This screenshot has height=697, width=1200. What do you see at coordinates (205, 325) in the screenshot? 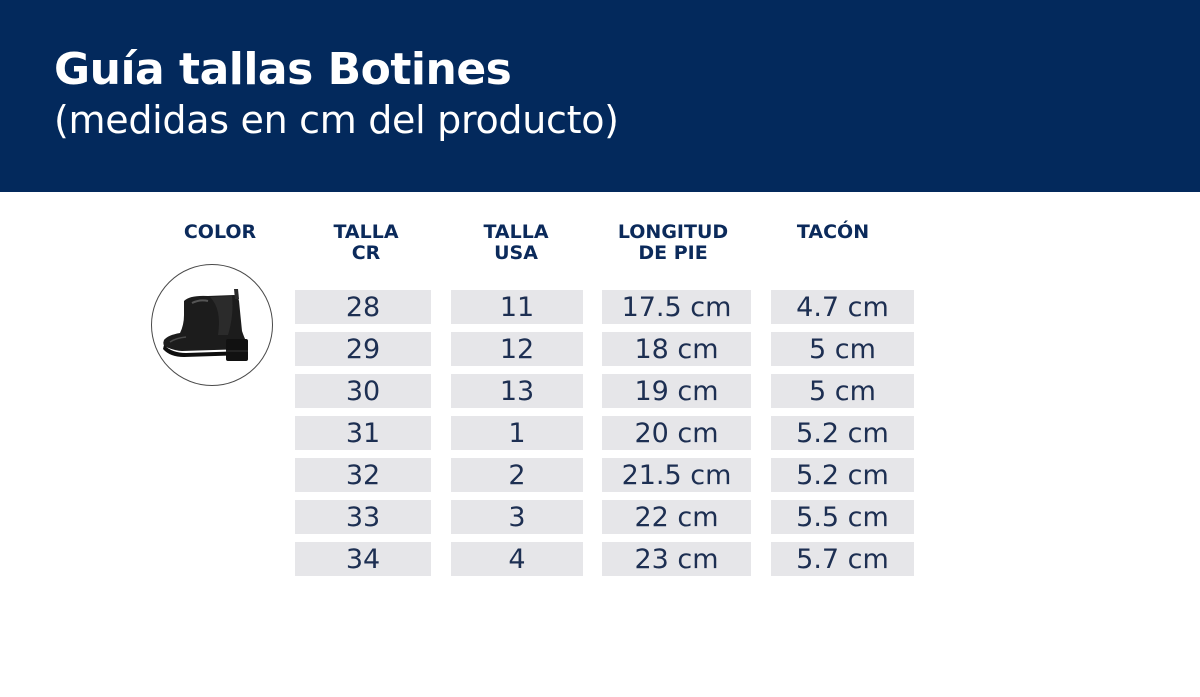
I see `ankle-boot-icon` at bounding box center [205, 325].